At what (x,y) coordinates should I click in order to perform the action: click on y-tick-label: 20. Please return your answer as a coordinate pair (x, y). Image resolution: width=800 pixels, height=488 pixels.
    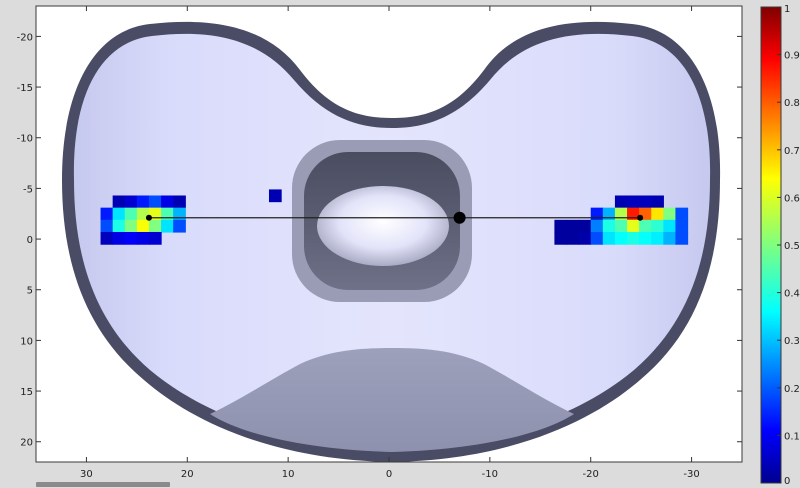
    Looking at the image, I should click on (26, 443).